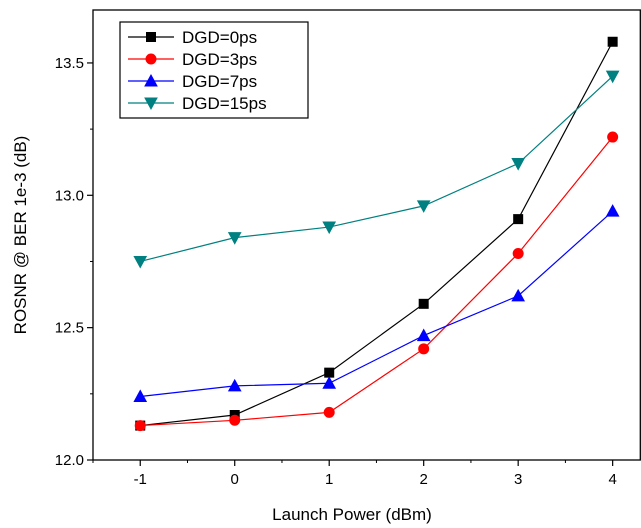  I want to click on y-tick-label: 12.0, so click(69, 460).